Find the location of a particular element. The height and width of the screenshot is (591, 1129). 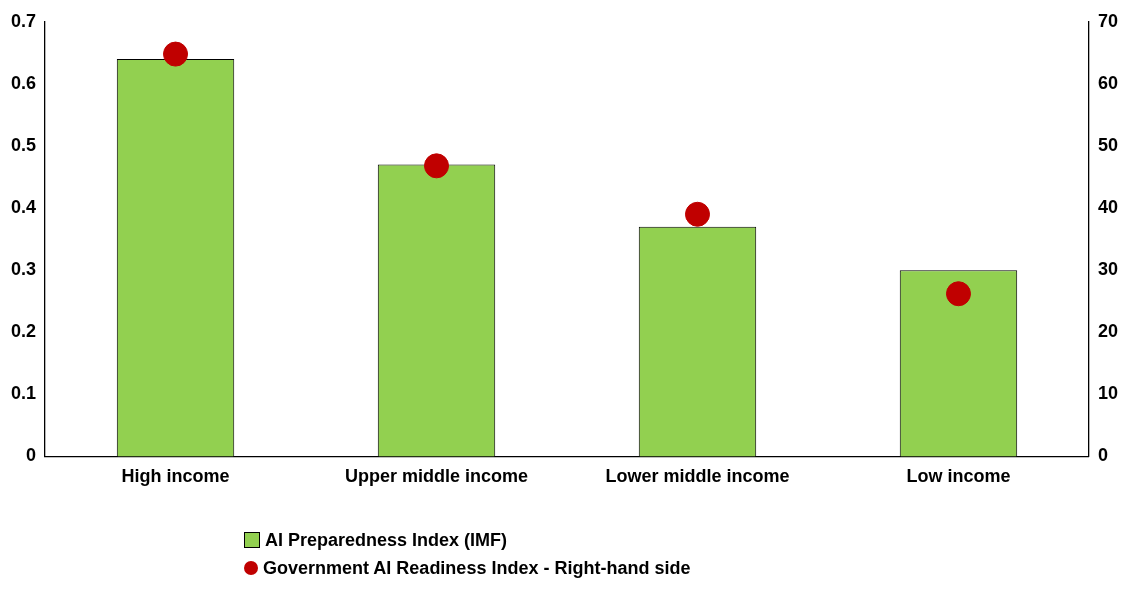

x-tick-label: Upper middle income is located at coordinates (436, 476).